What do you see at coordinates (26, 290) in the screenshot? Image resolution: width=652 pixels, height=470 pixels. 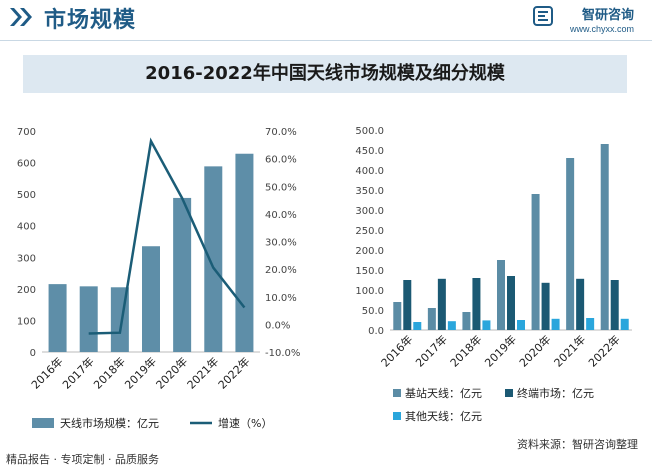 I see `y-tick-label: 200` at bounding box center [26, 290].